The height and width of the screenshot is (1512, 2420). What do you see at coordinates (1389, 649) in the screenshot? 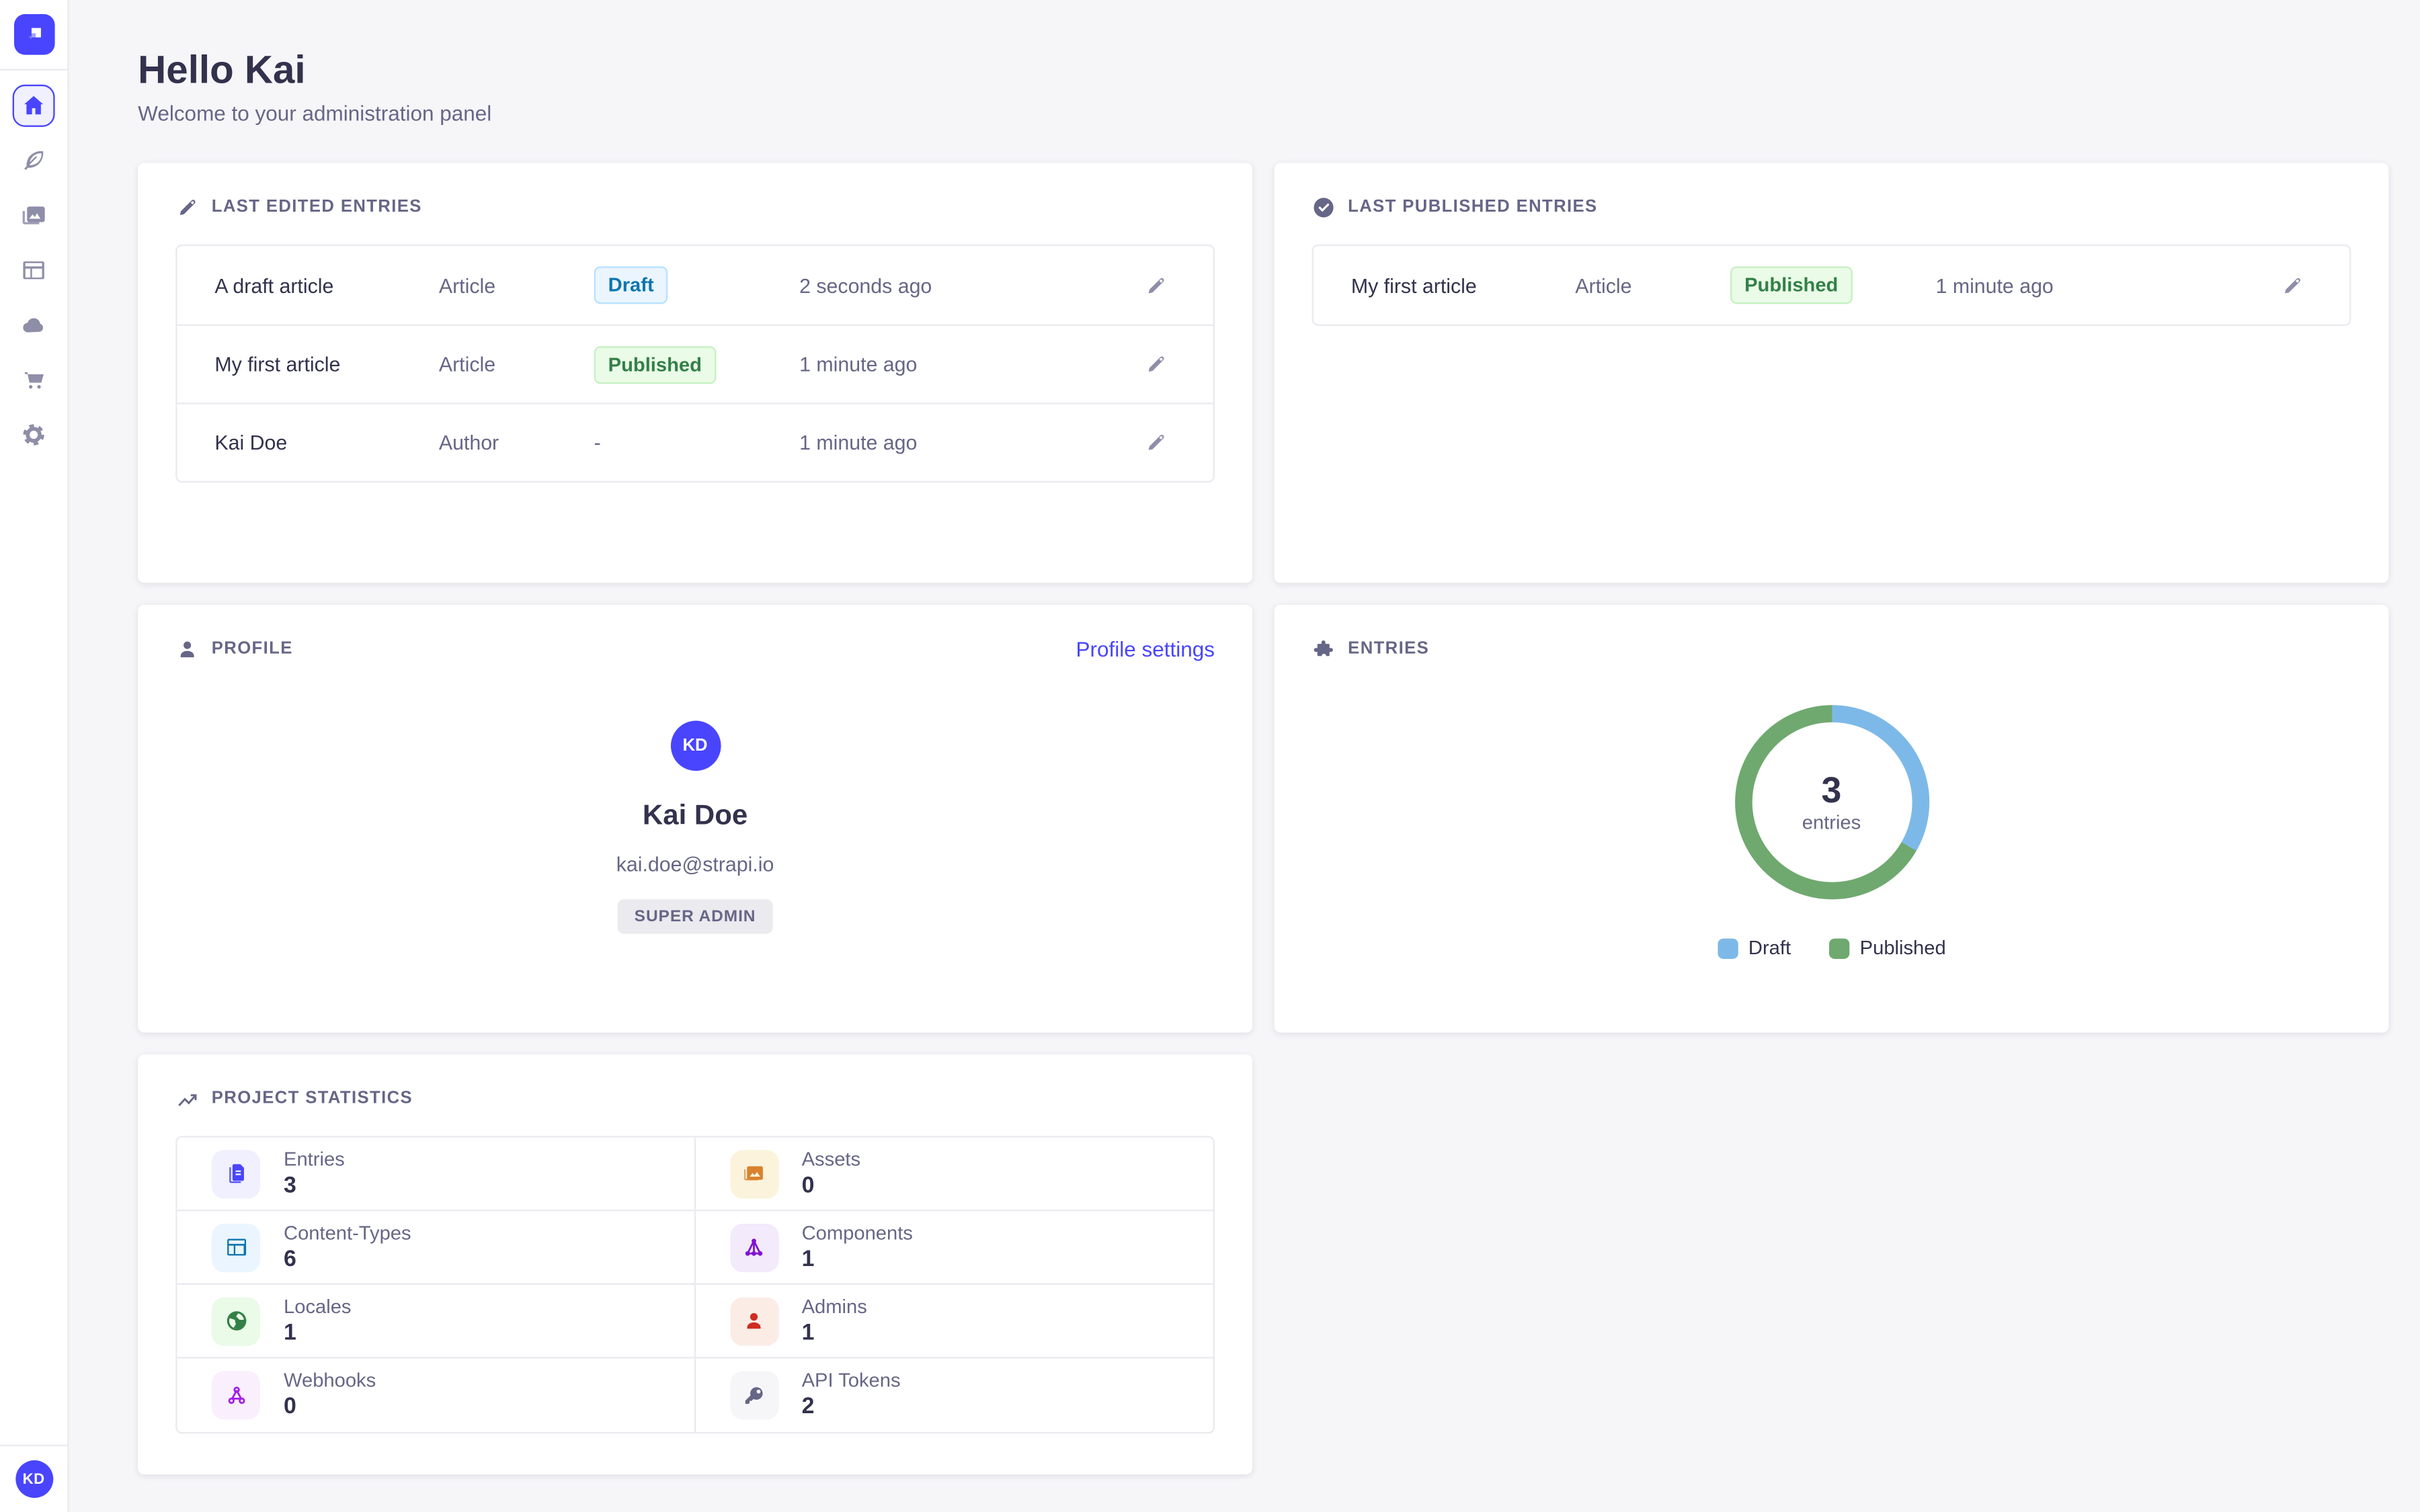
I see `card-title: ENTRIES` at bounding box center [1389, 649].